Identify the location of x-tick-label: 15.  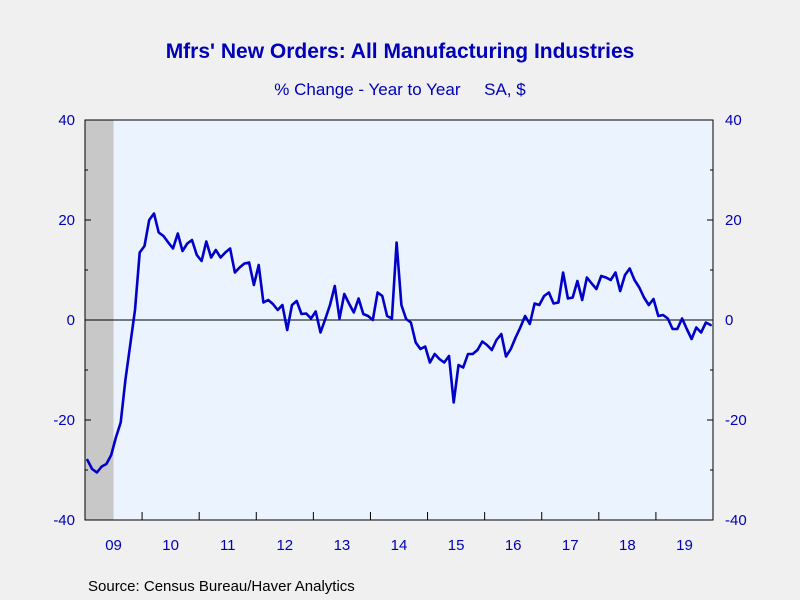
(456, 545).